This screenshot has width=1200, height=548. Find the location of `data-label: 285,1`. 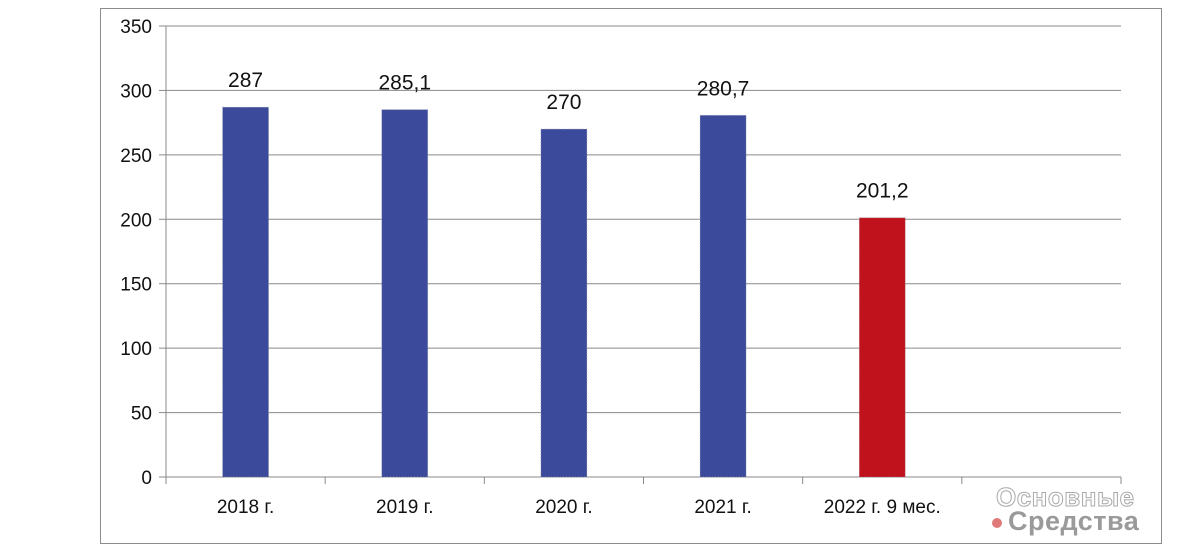

data-label: 285,1 is located at coordinates (404, 83).